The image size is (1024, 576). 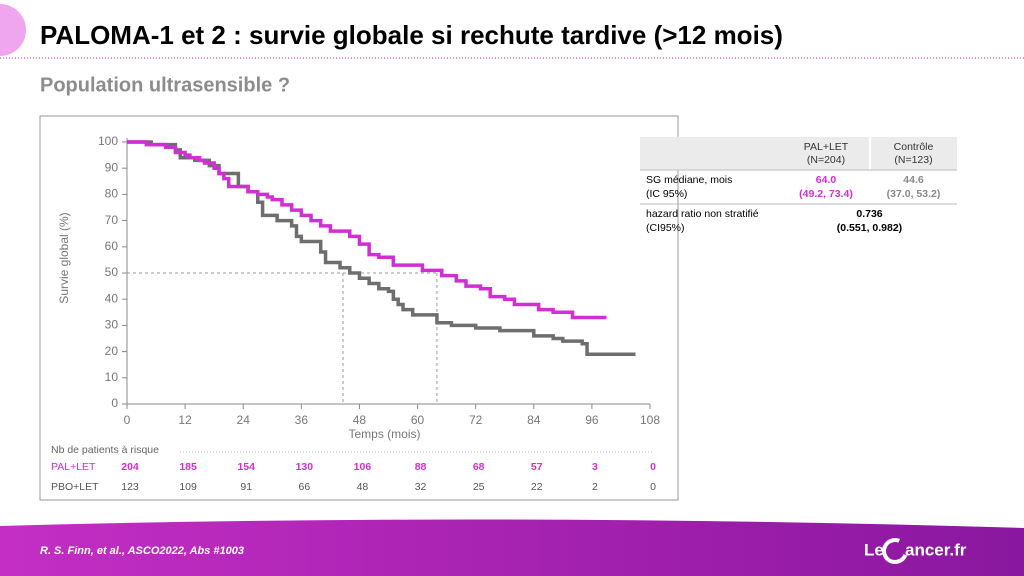 I want to click on table-row-label: (IC 95%), so click(x=666, y=194).